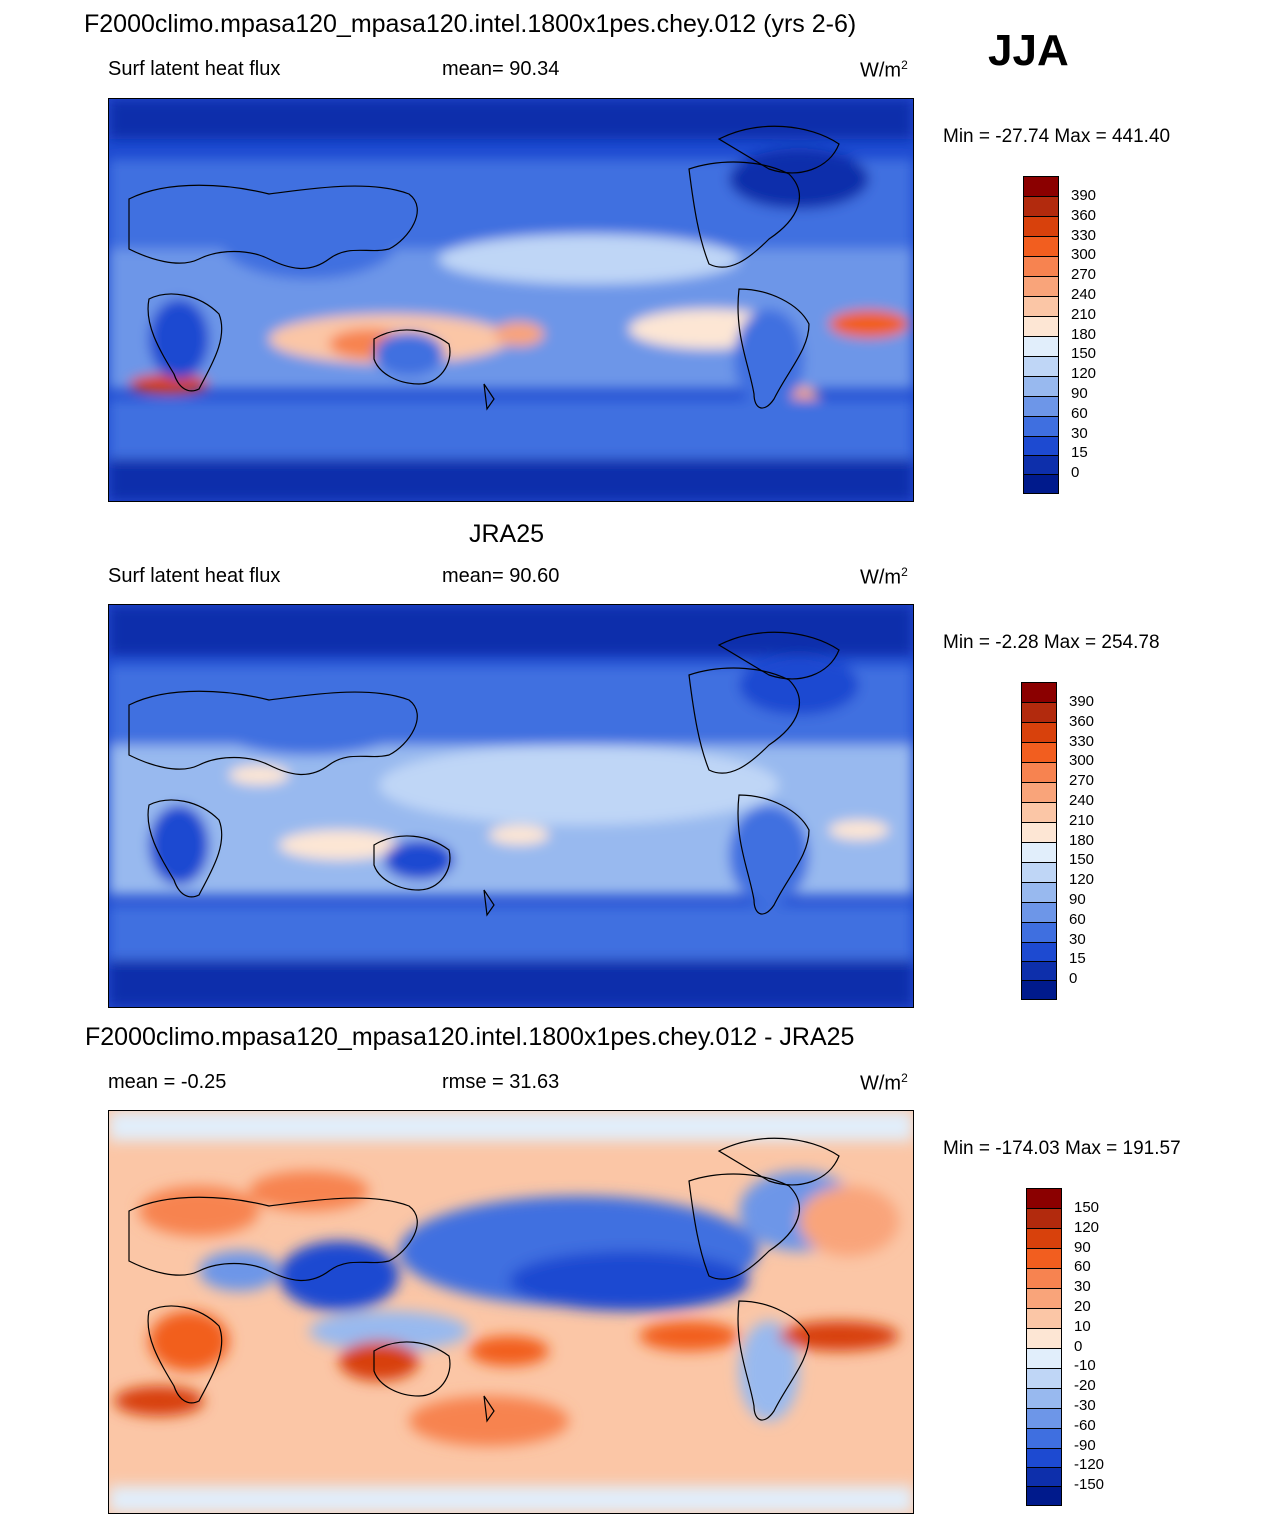 The image size is (1285, 1519). Describe the element at coordinates (1057, 136) in the screenshot. I see `panel1-minmax: Min = -27.74 Max = 441.40` at that location.